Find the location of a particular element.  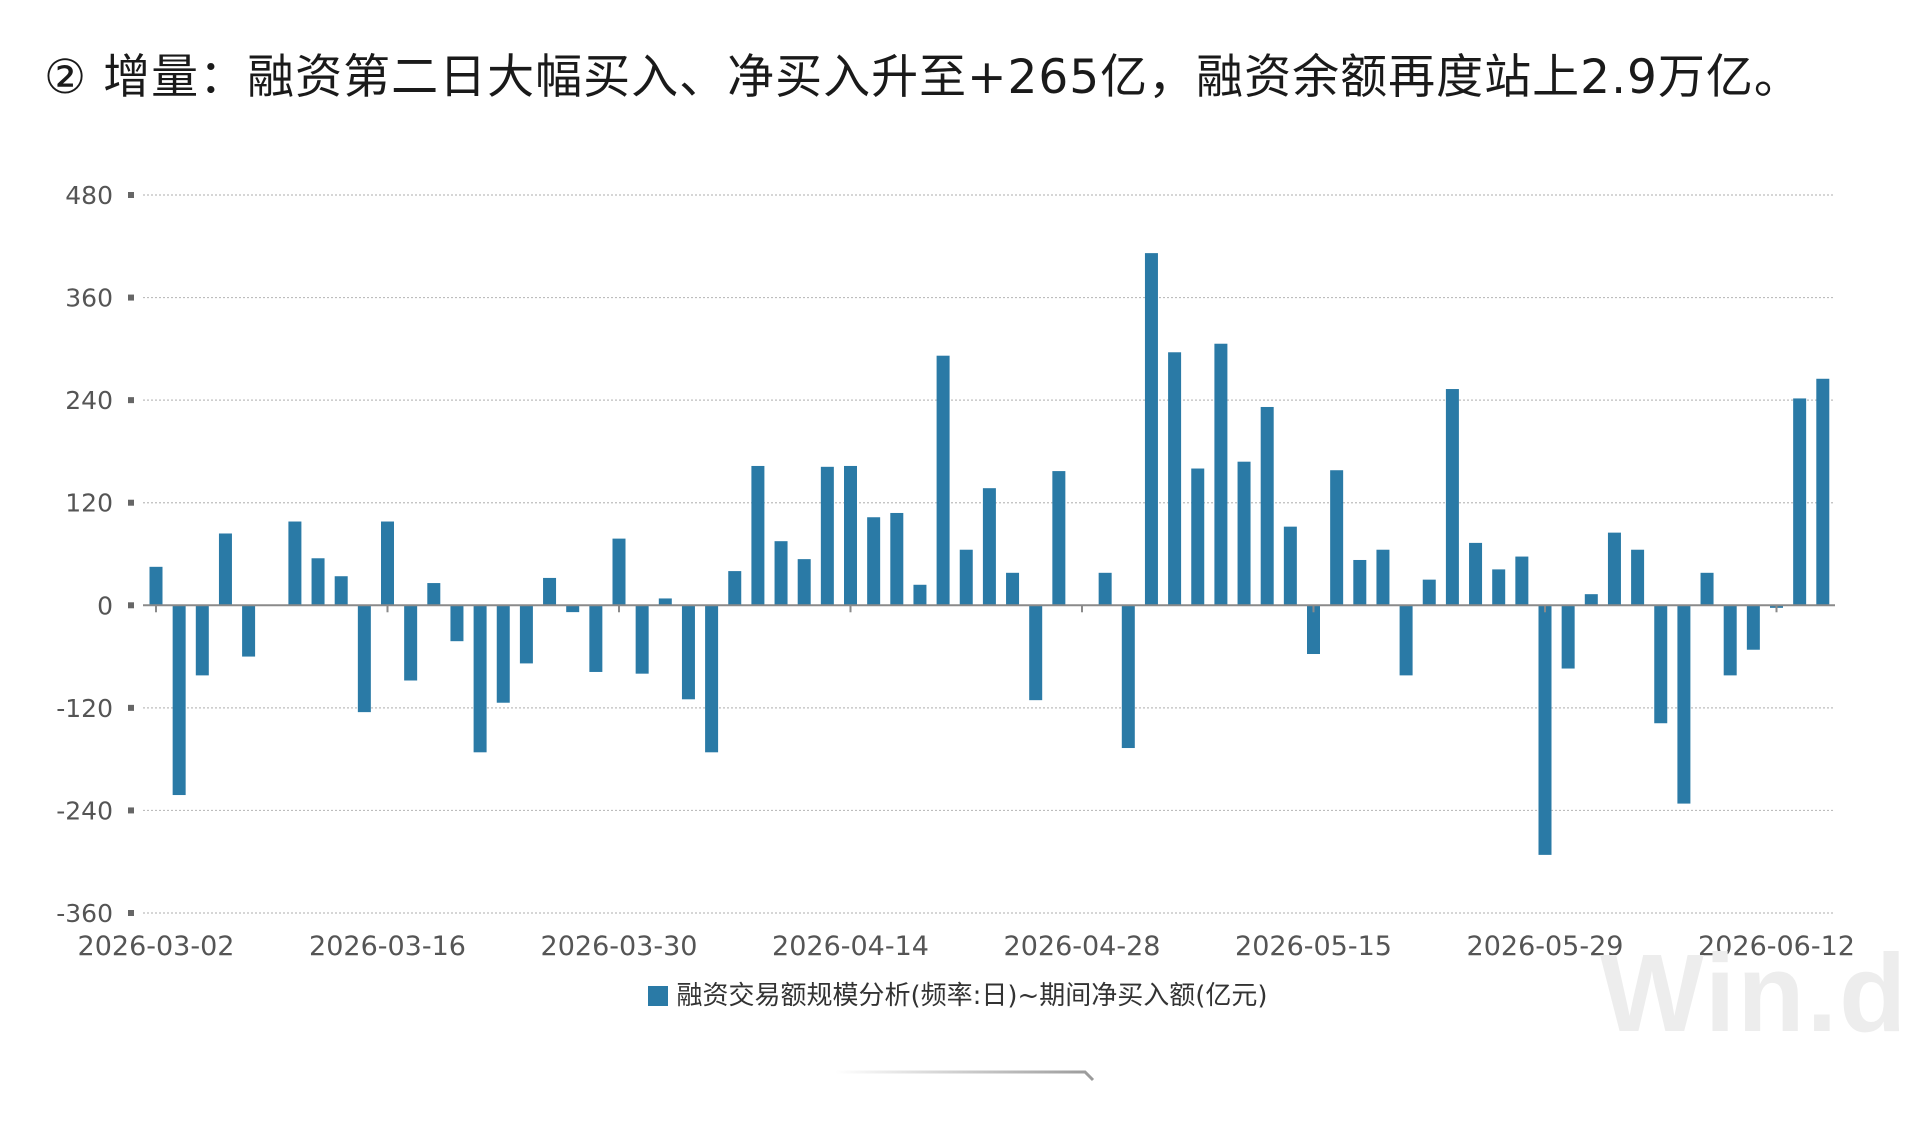

y-tick-label: -240 is located at coordinates (84, 810).